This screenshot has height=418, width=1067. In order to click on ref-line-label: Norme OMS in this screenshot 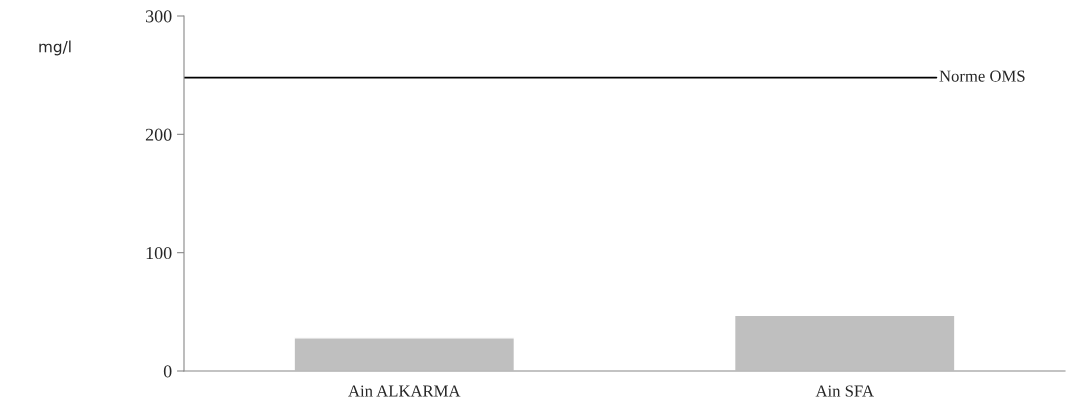, I will do `click(982, 76)`.